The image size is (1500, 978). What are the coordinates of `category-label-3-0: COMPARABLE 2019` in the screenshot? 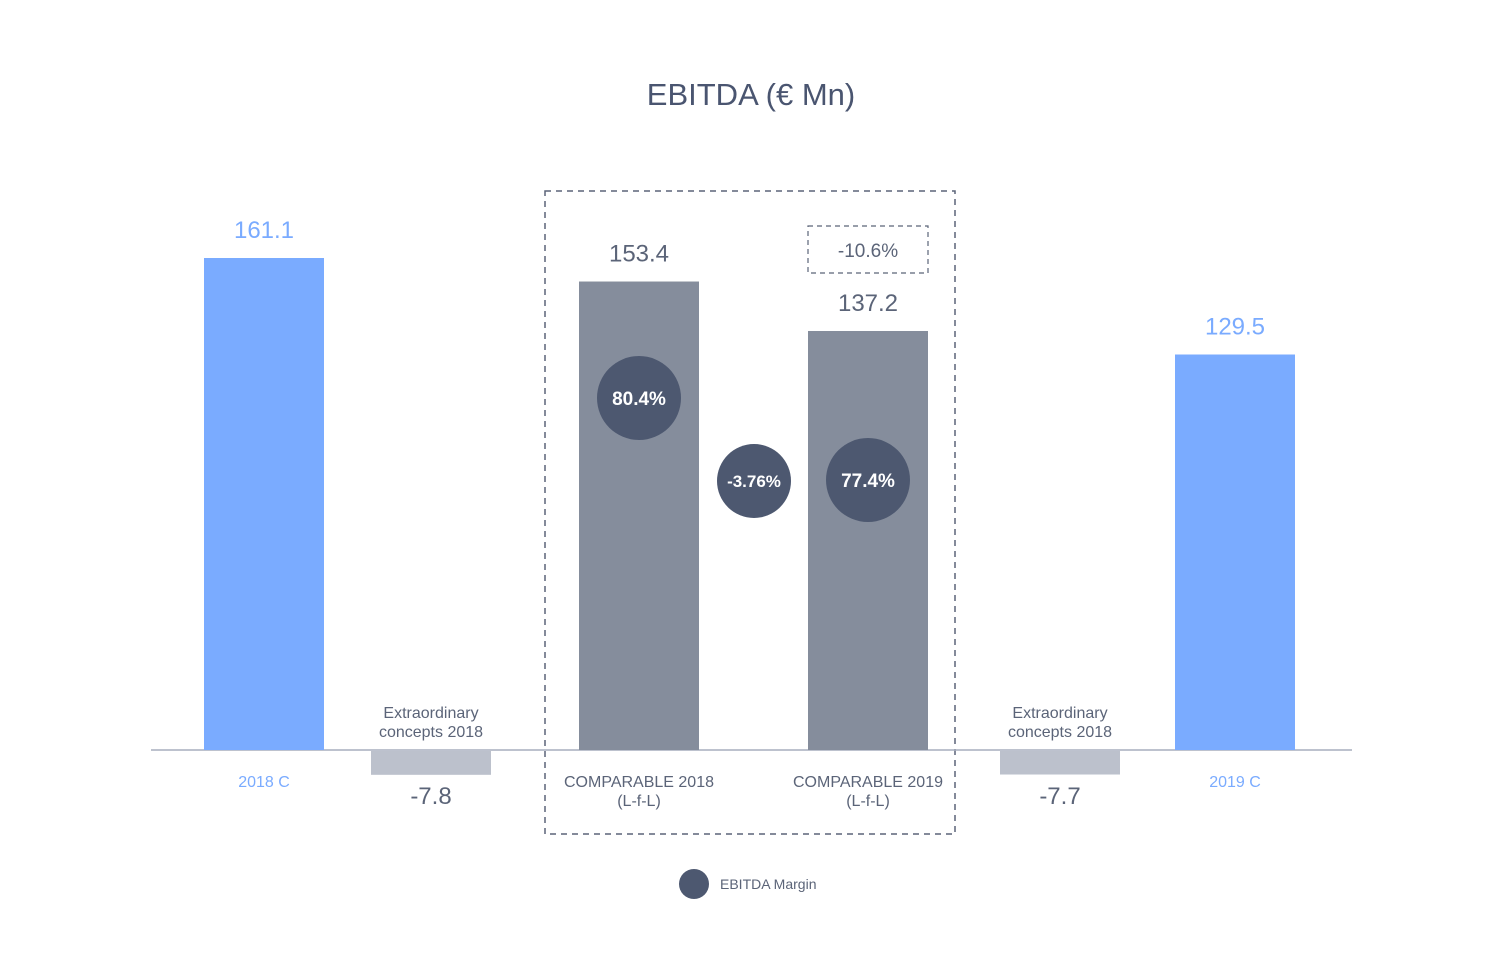 It's located at (868, 782).